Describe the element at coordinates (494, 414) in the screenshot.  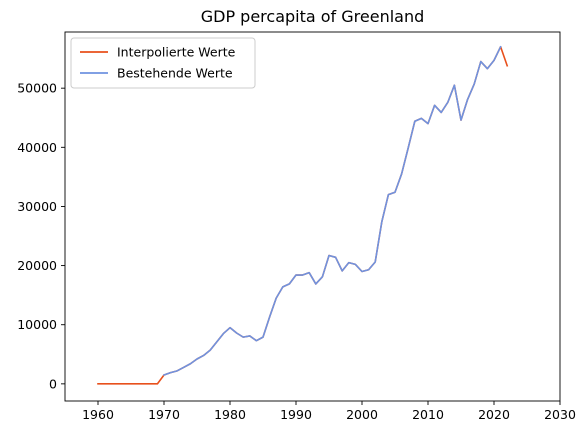
I see `x-tick-label: 2020` at that location.